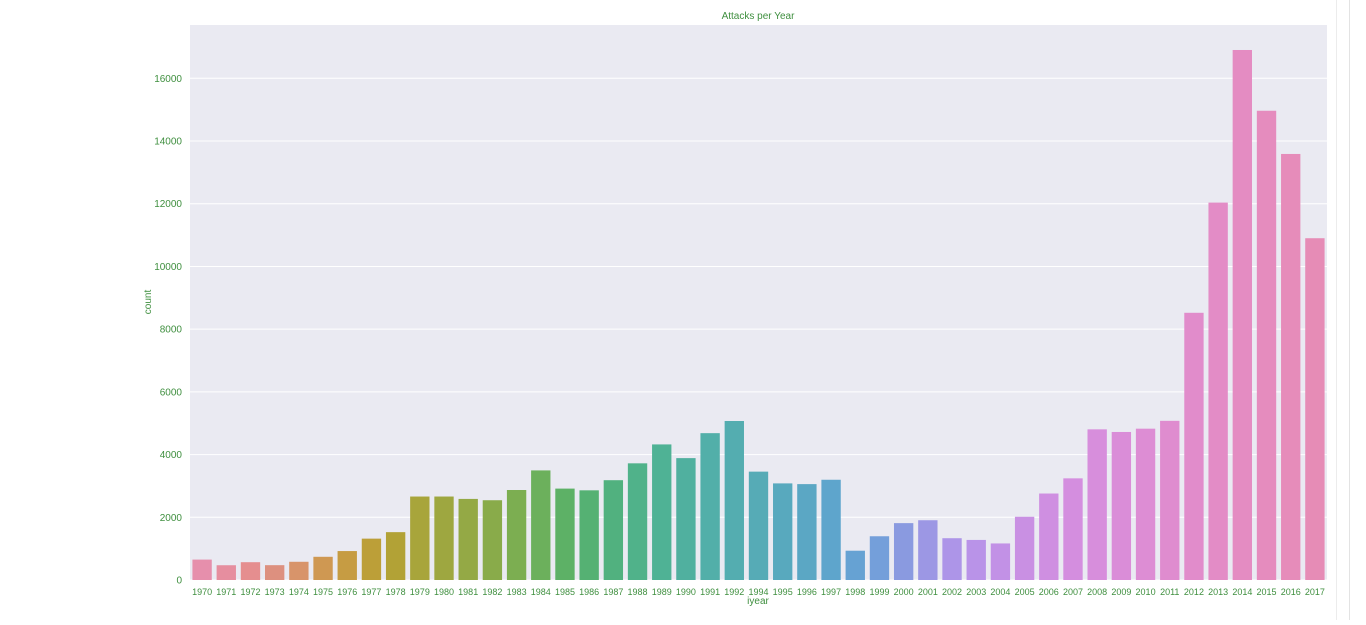 The width and height of the screenshot is (1366, 625). I want to click on page-edge-divider, so click(1336, 310).